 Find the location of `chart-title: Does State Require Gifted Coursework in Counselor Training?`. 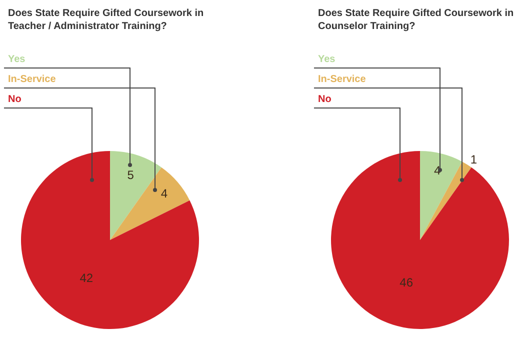

chart-title: Does State Require Gifted Coursework in Counselor Training? is located at coordinates (416, 20).